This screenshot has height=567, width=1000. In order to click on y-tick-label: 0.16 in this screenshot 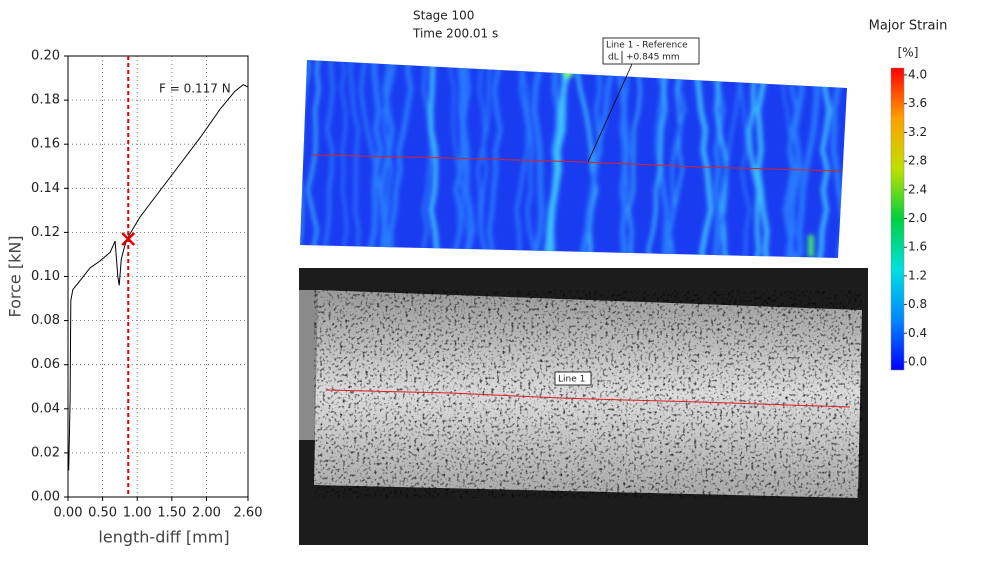, I will do `click(45, 144)`.